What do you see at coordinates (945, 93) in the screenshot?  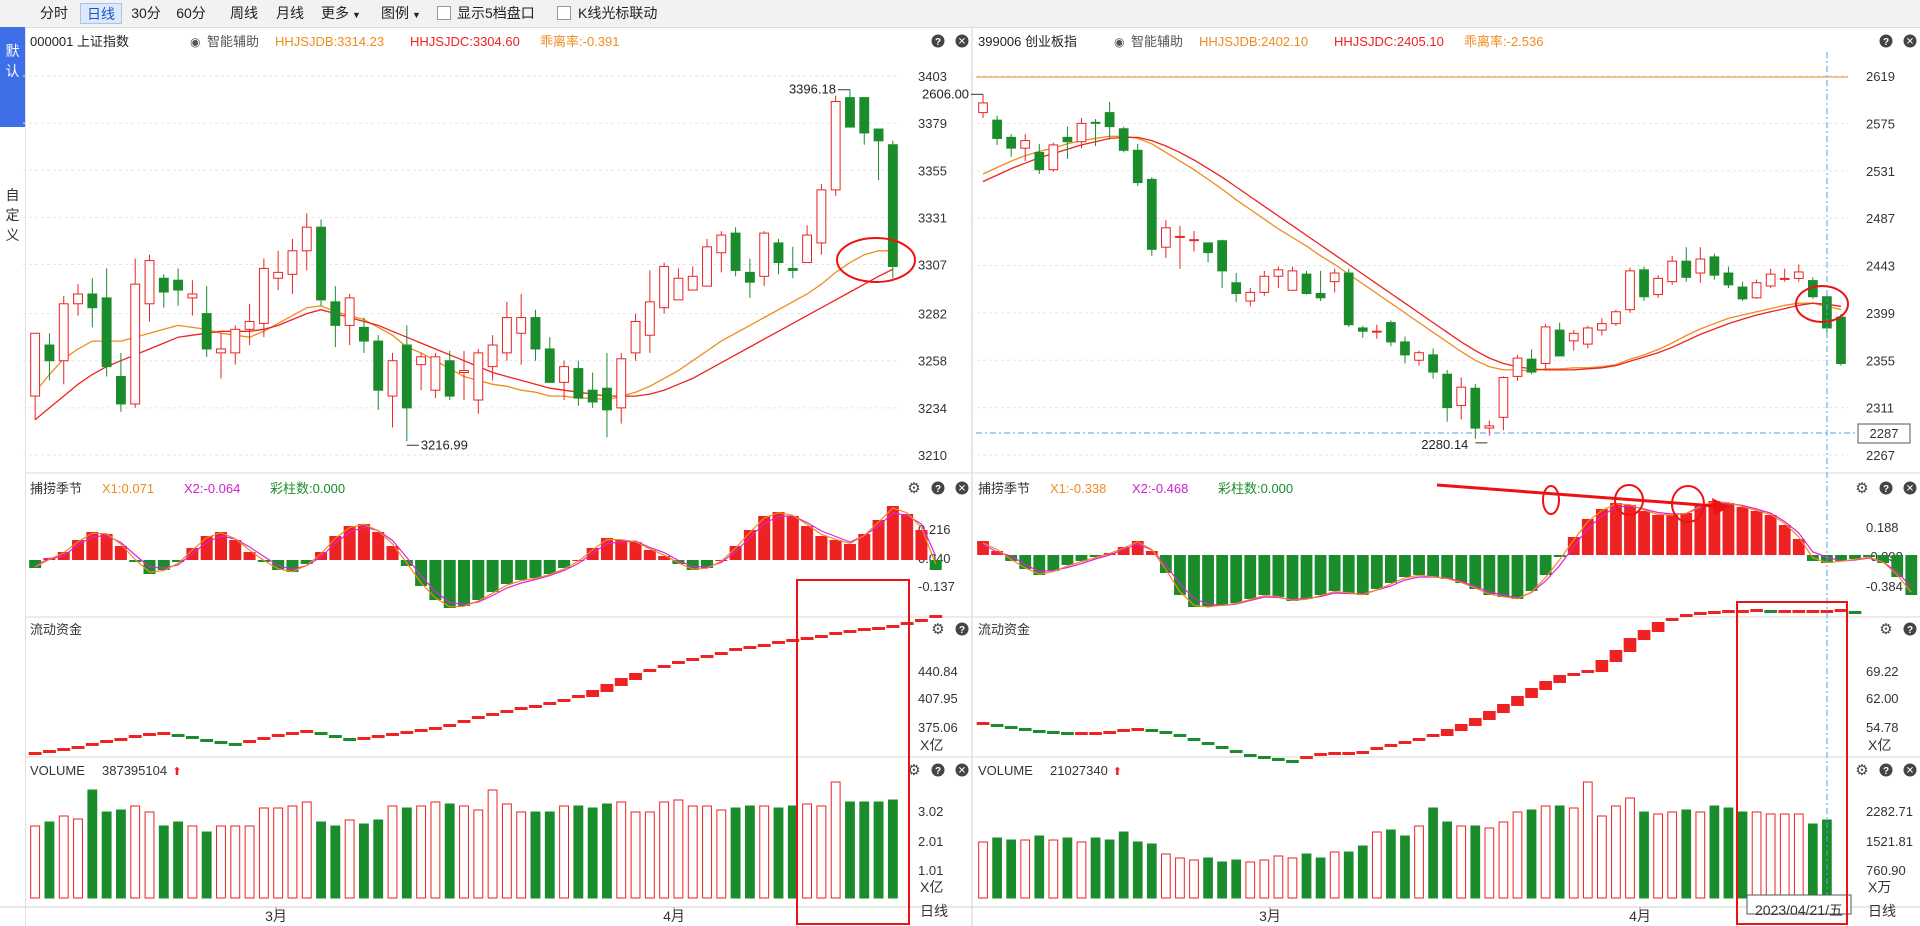 I see `high-marker-label: 2606.00` at bounding box center [945, 93].